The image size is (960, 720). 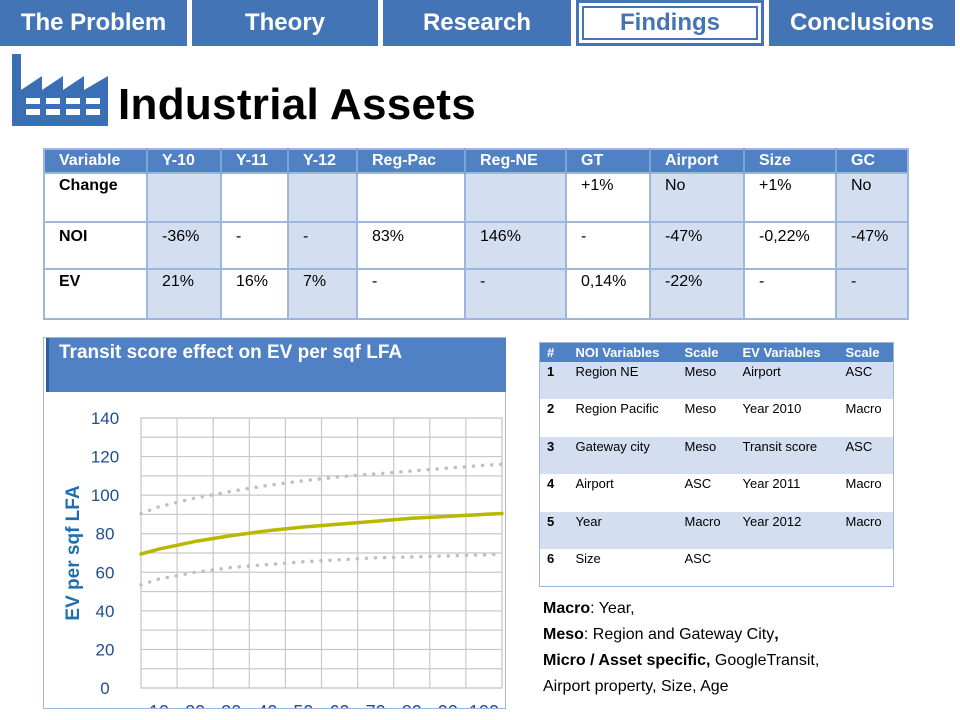 I want to click on x-tick-label: 70, so click(x=376, y=705).